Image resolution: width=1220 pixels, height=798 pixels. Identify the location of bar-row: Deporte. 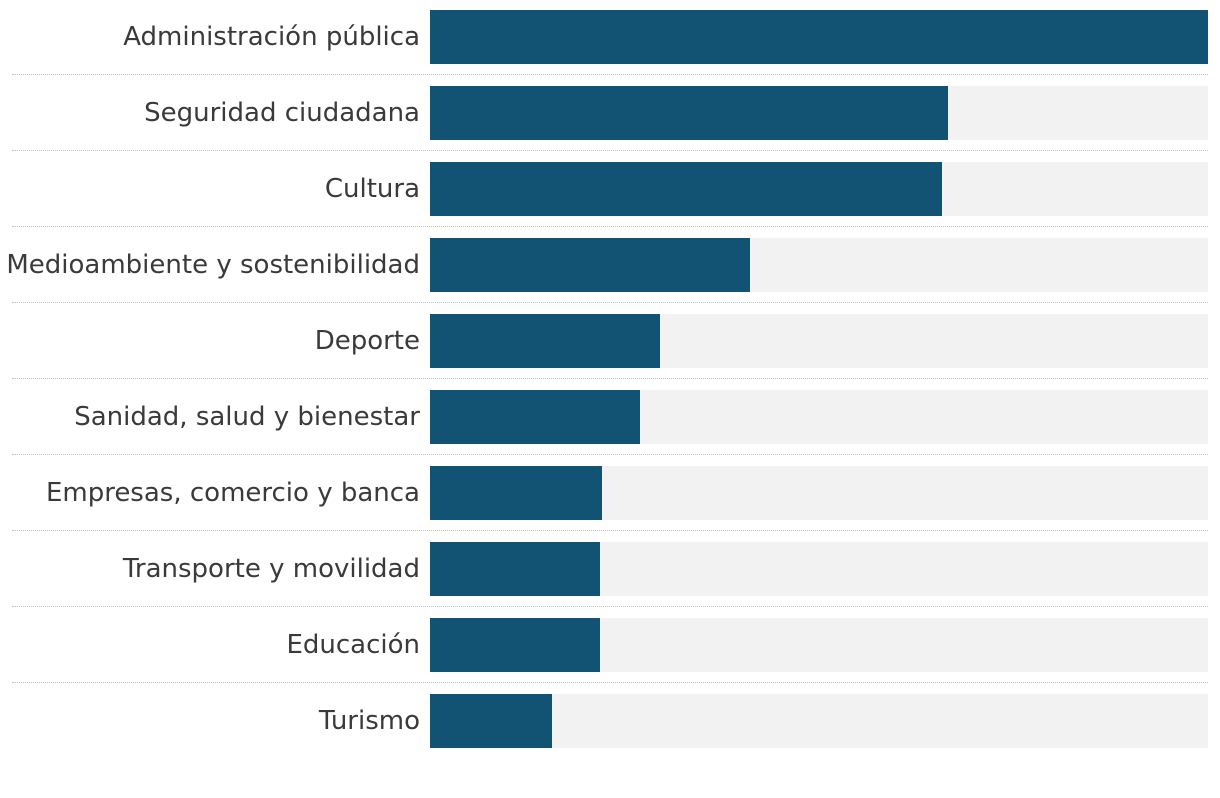
(610, 352).